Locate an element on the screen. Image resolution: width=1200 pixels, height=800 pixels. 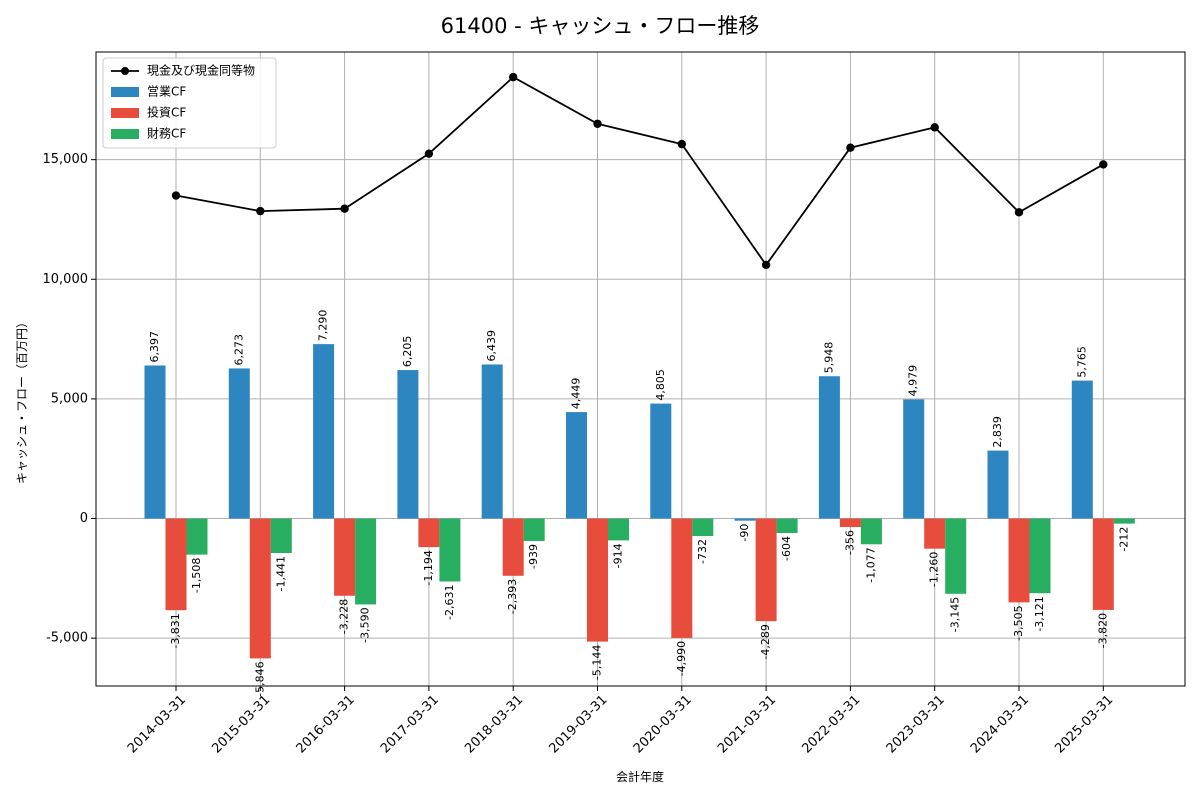
data-label: -604 is located at coordinates (786, 548).